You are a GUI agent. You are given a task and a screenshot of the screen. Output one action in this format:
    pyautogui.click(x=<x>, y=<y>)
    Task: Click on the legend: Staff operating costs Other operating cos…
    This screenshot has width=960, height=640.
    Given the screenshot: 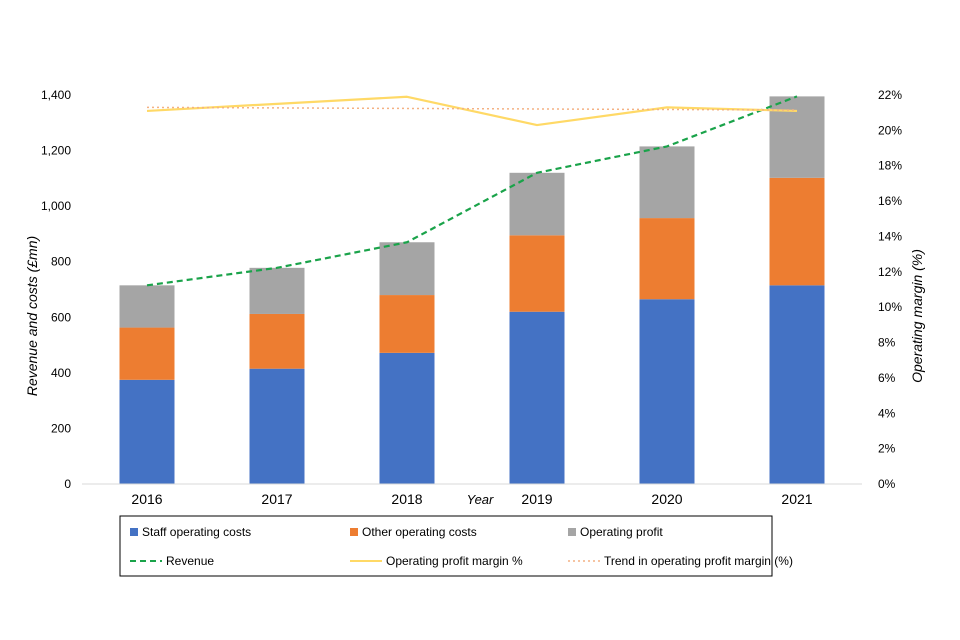 What is the action you would take?
    pyautogui.click(x=456, y=546)
    